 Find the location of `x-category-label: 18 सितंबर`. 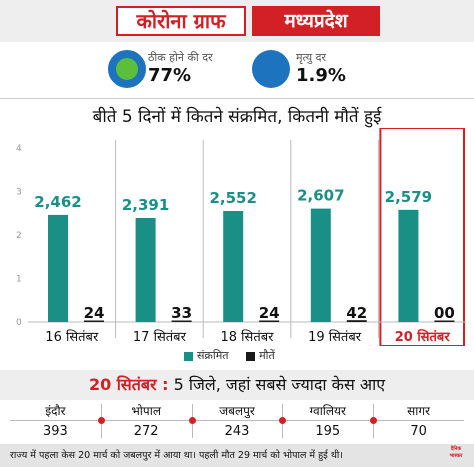

x-category-label: 18 सितंबर is located at coordinates (248, 337).